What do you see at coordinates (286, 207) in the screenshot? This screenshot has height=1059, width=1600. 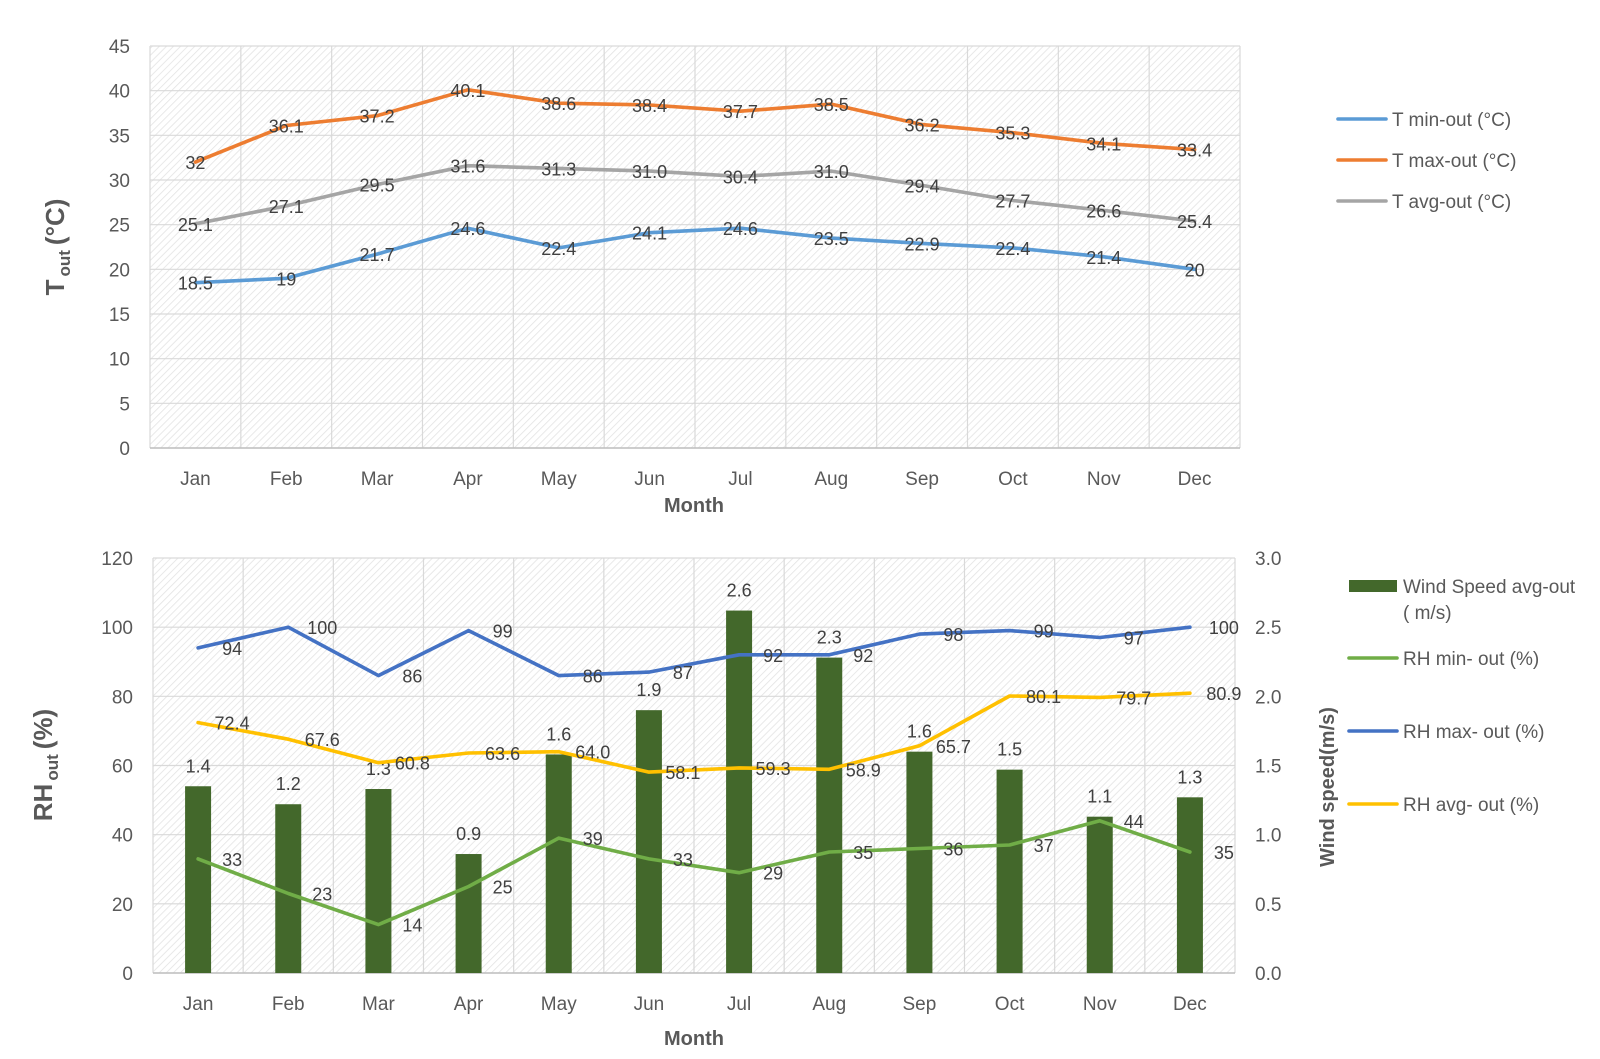 I see `line-data-label: 27.1` at bounding box center [286, 207].